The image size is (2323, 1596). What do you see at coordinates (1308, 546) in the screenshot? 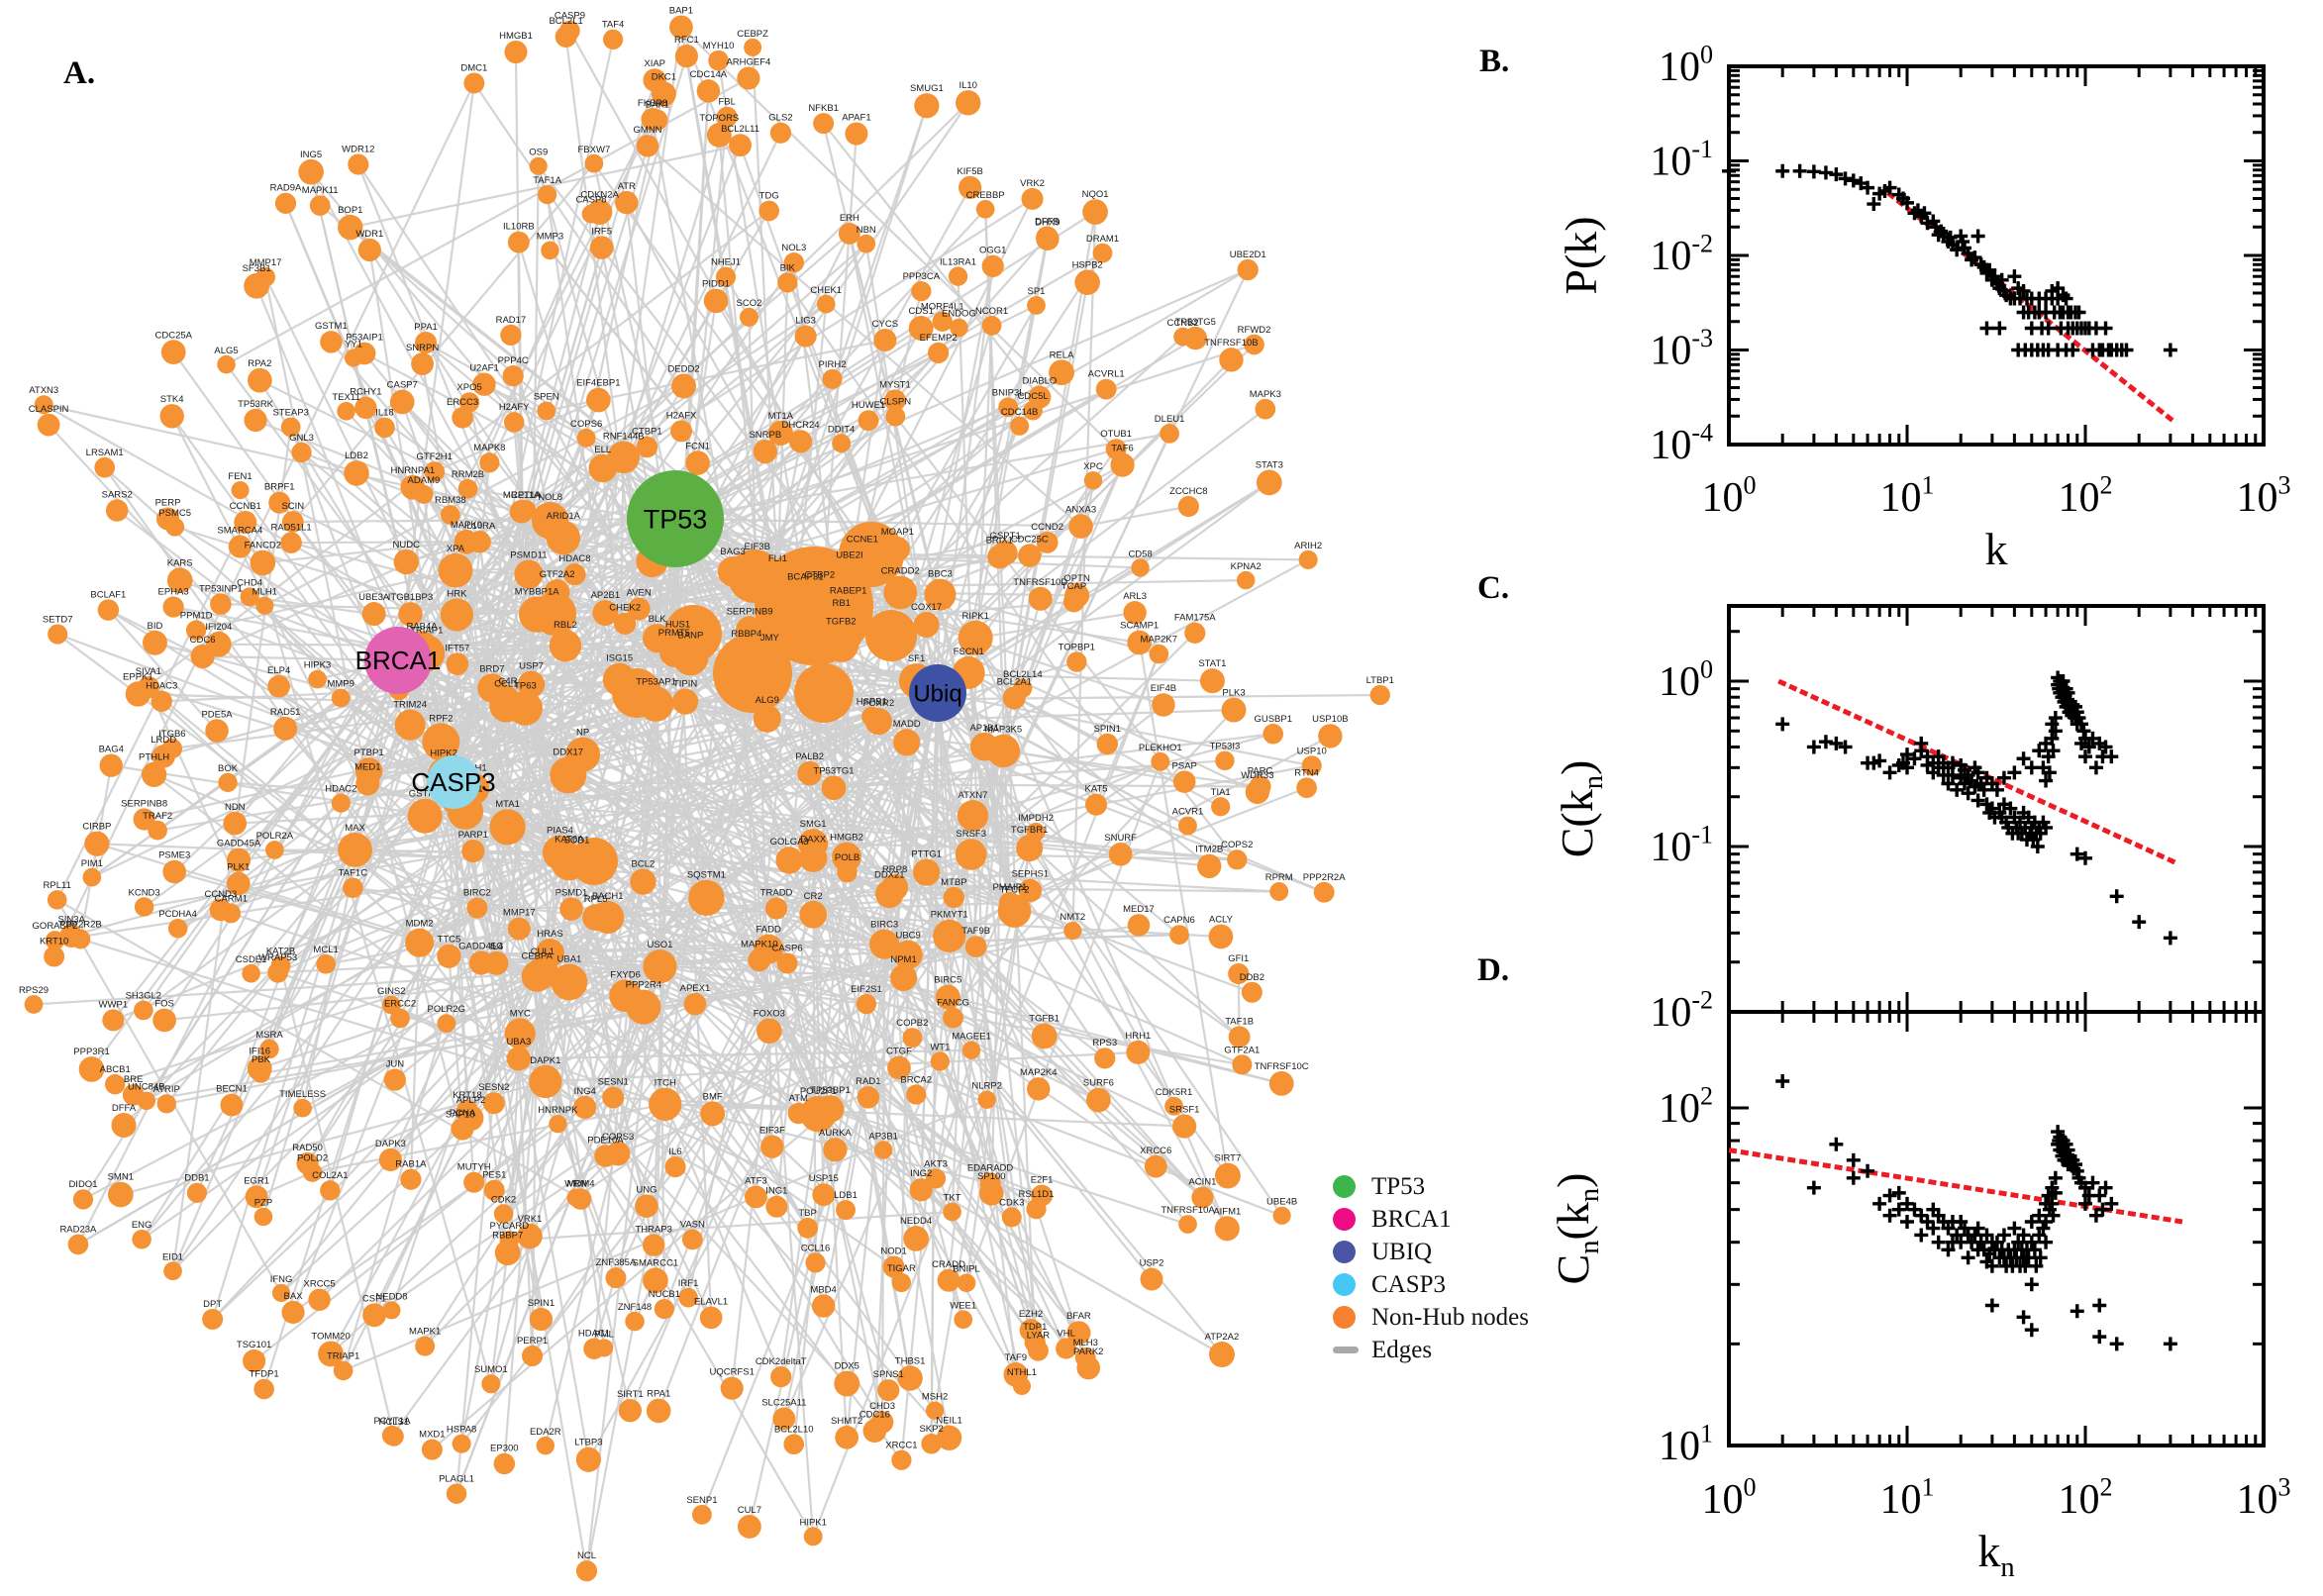
I see `node-label: ARIH2` at bounding box center [1308, 546].